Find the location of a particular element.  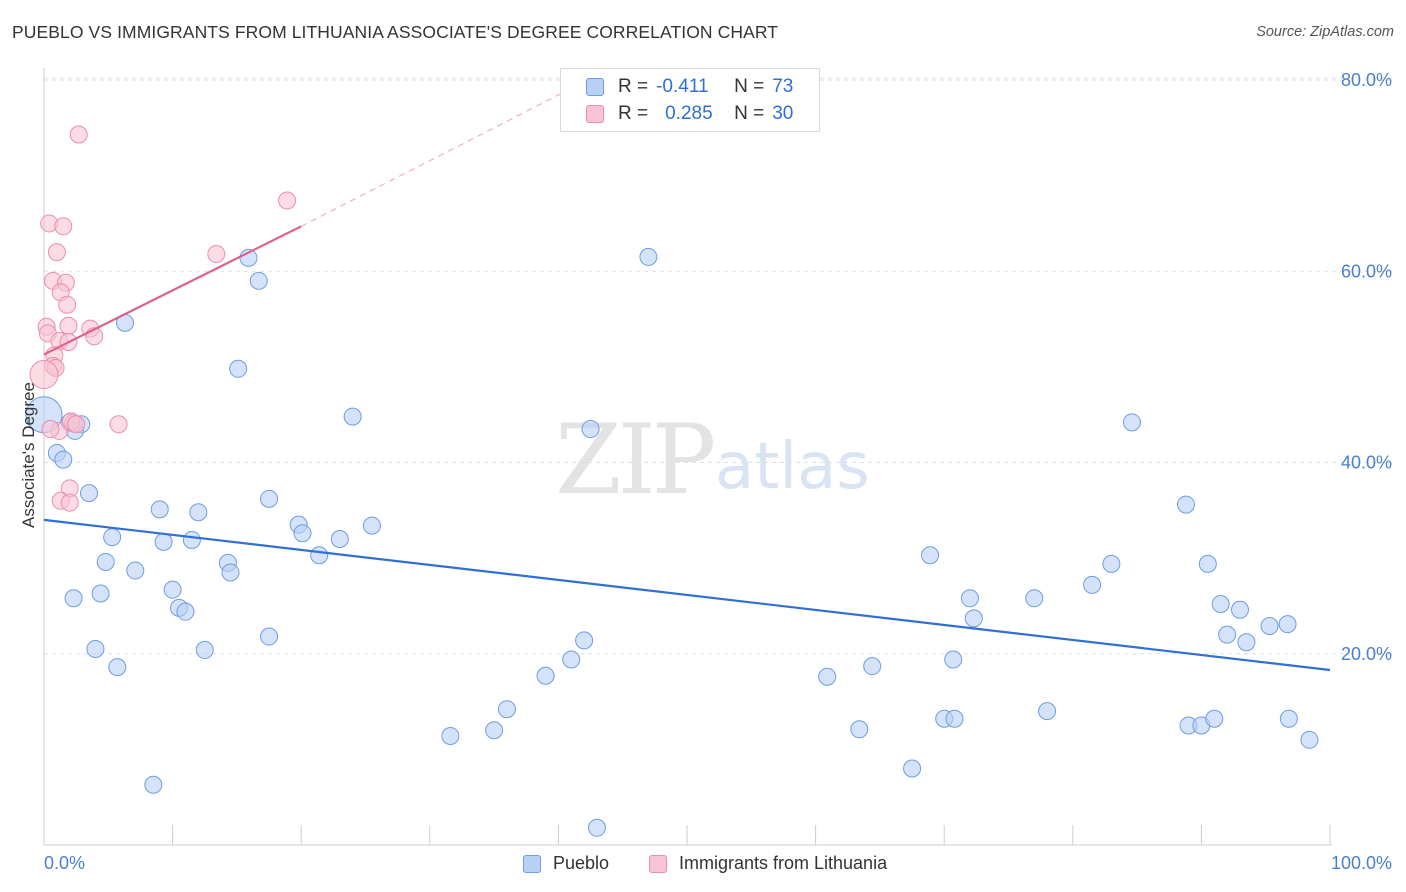

y-tick-label: 20.0% is located at coordinates (1366, 654).